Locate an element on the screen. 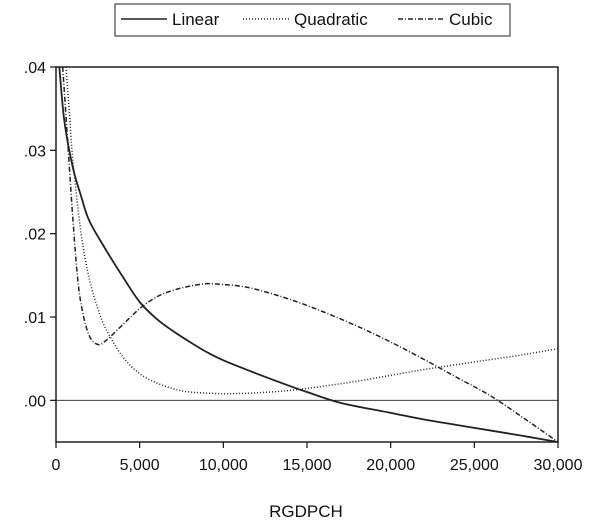  y-tick-label: .02 is located at coordinates (35, 235).